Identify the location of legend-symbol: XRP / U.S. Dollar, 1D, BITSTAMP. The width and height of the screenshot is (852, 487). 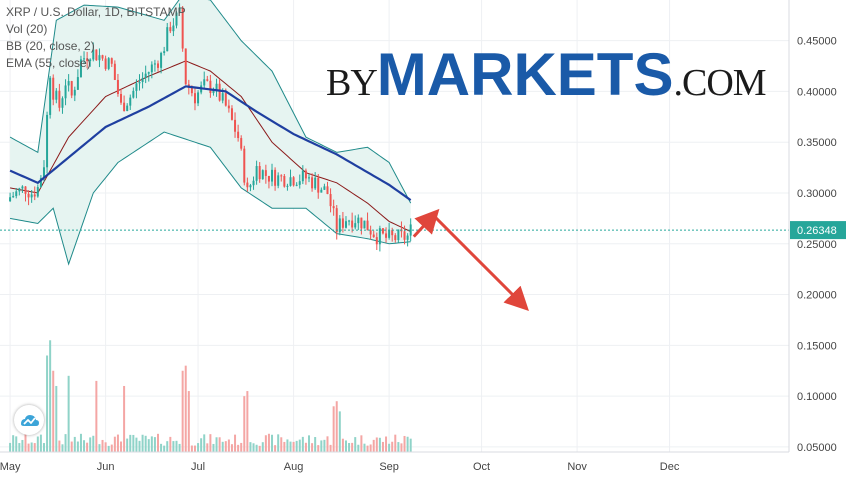
(96, 12).